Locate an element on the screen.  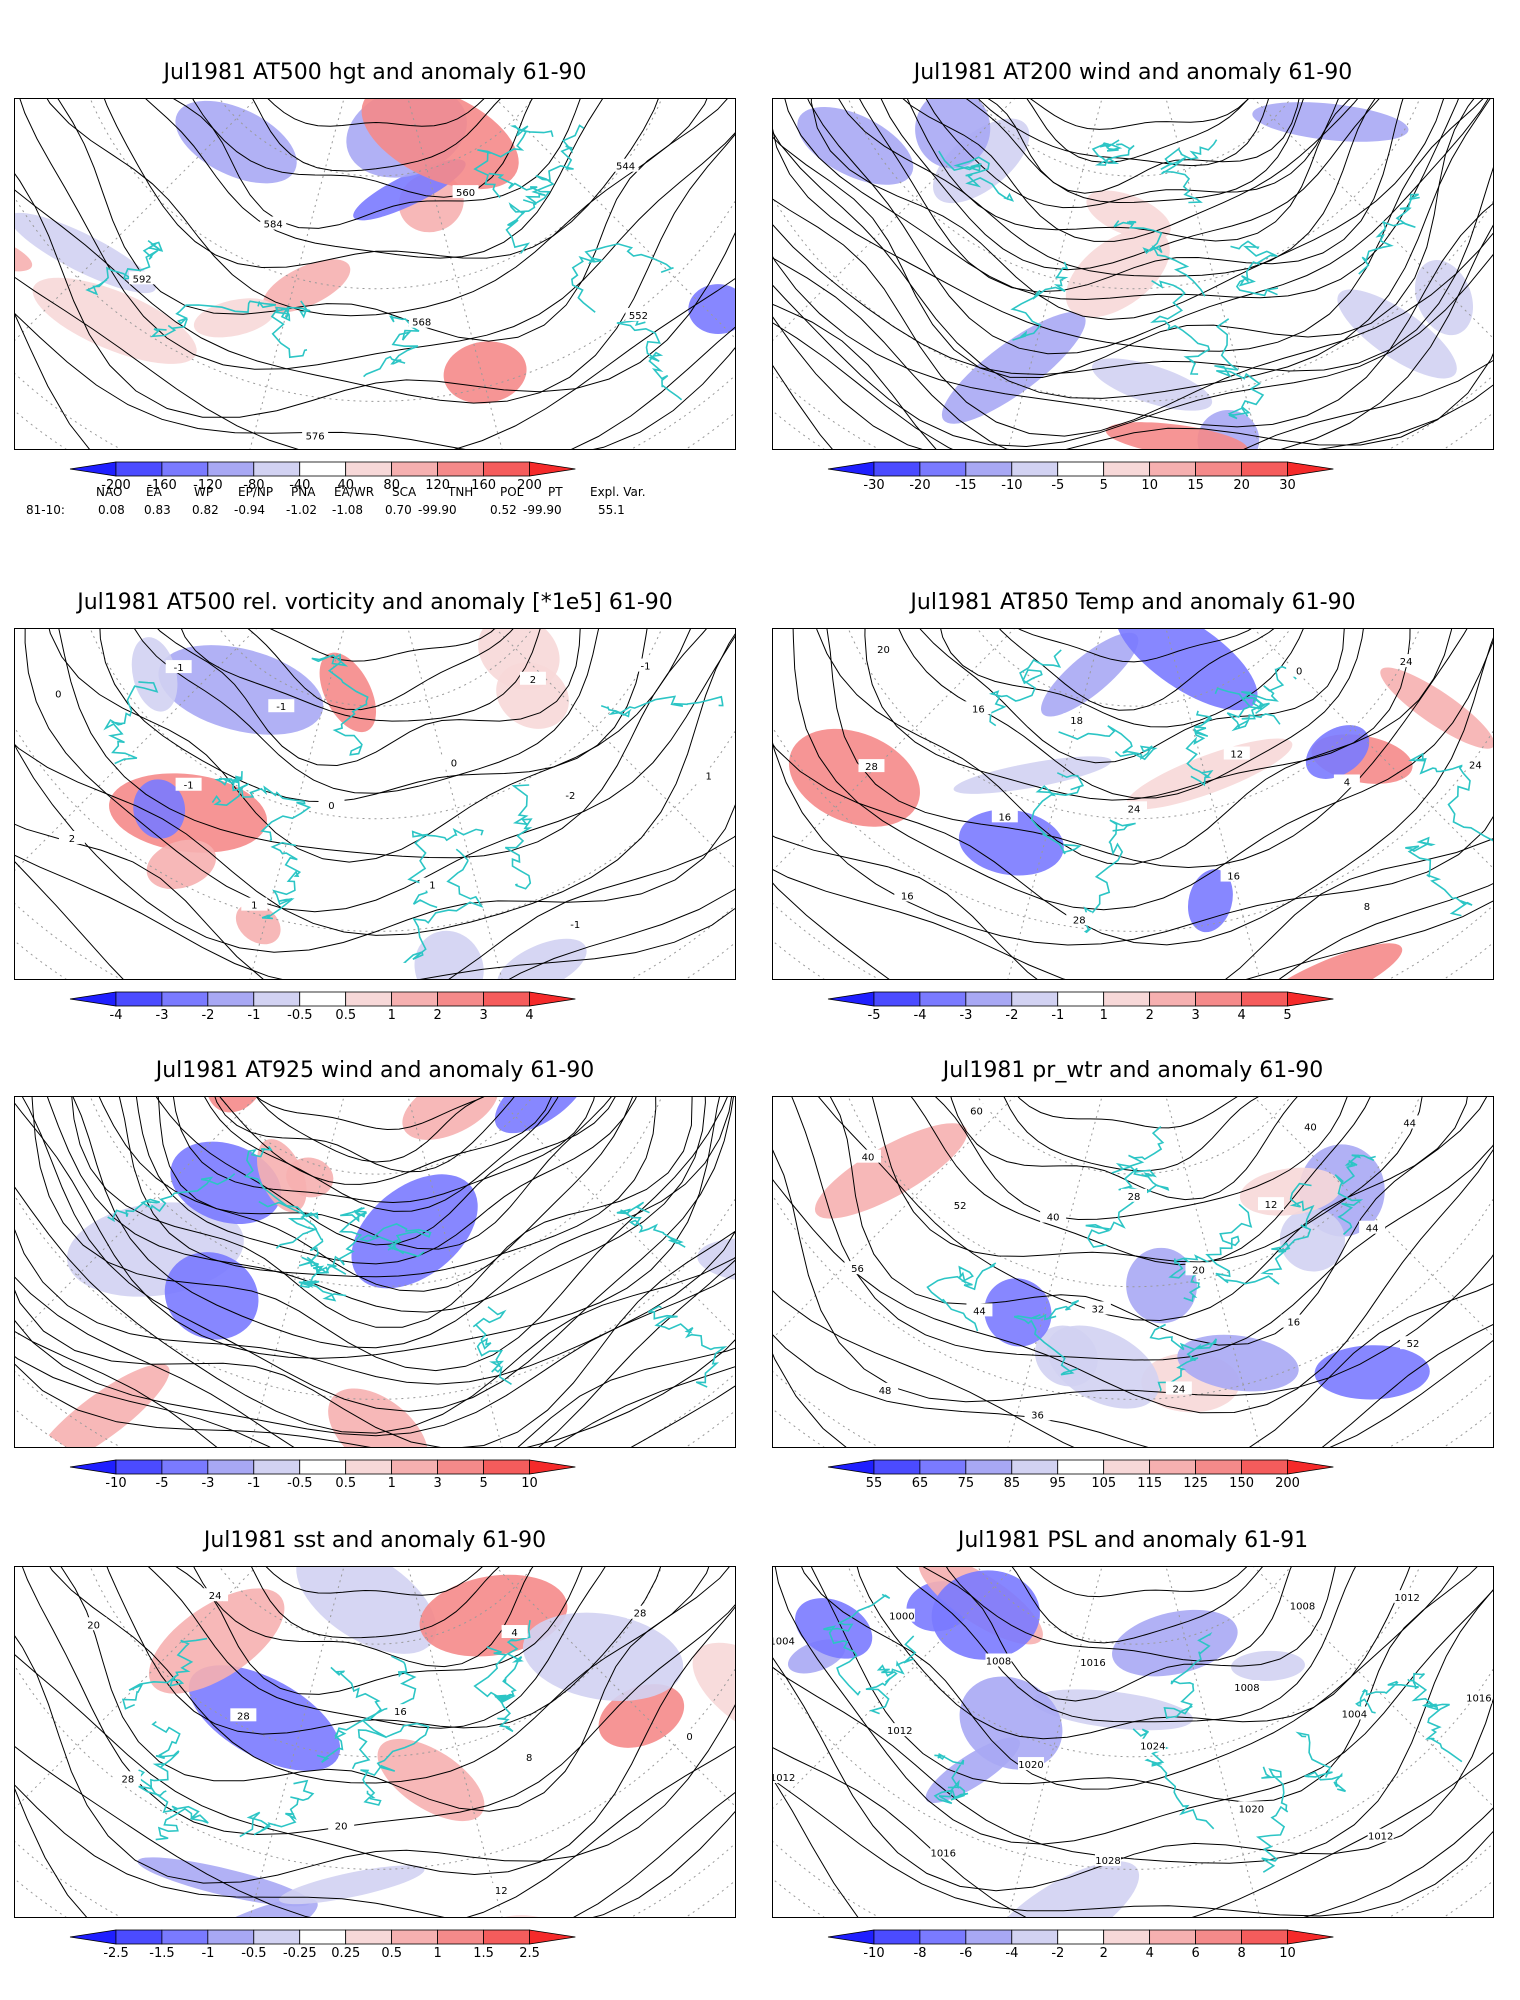
colorbar-tick-label: 1 is located at coordinates (437, 1953).